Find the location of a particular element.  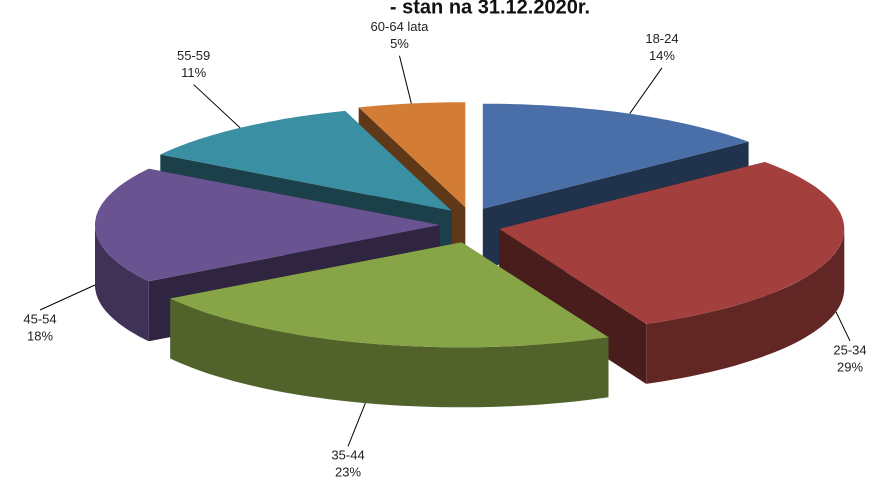

data-label-value: 14% is located at coordinates (662, 55).